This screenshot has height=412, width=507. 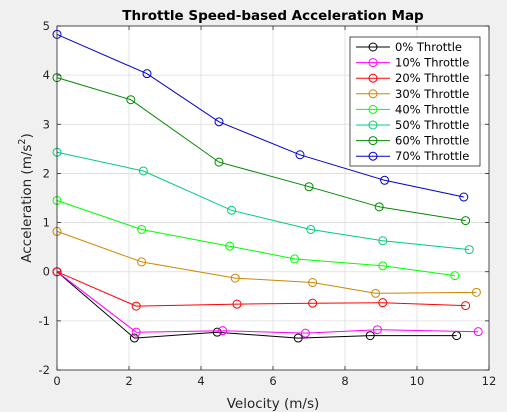 What do you see at coordinates (432, 109) in the screenshot?
I see `legend-label-4: 40% Throttle` at bounding box center [432, 109].